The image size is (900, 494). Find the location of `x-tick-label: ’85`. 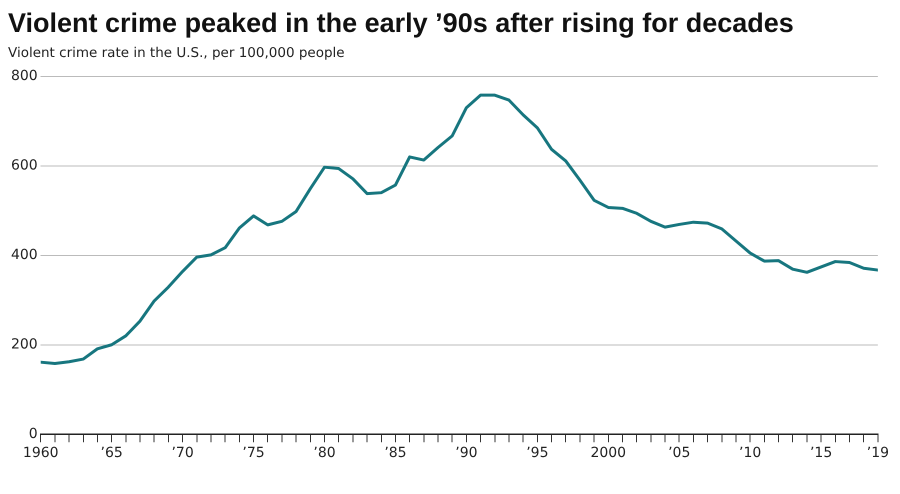

x-tick-label: ’85 is located at coordinates (395, 453).